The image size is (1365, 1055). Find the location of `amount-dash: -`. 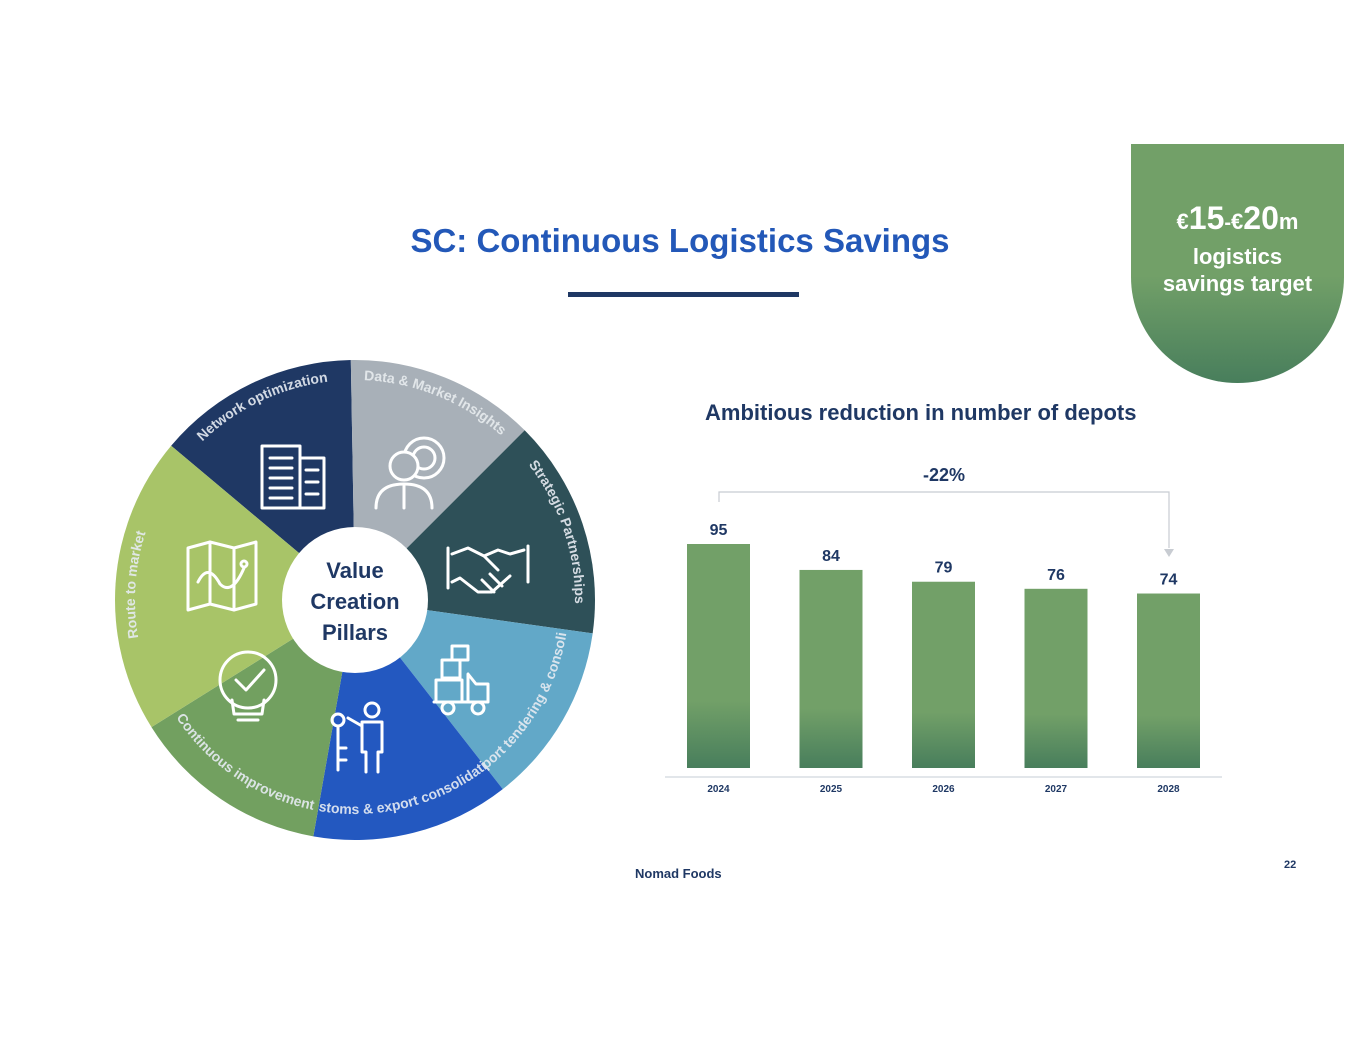

amount-dash: - is located at coordinates (1228, 223).